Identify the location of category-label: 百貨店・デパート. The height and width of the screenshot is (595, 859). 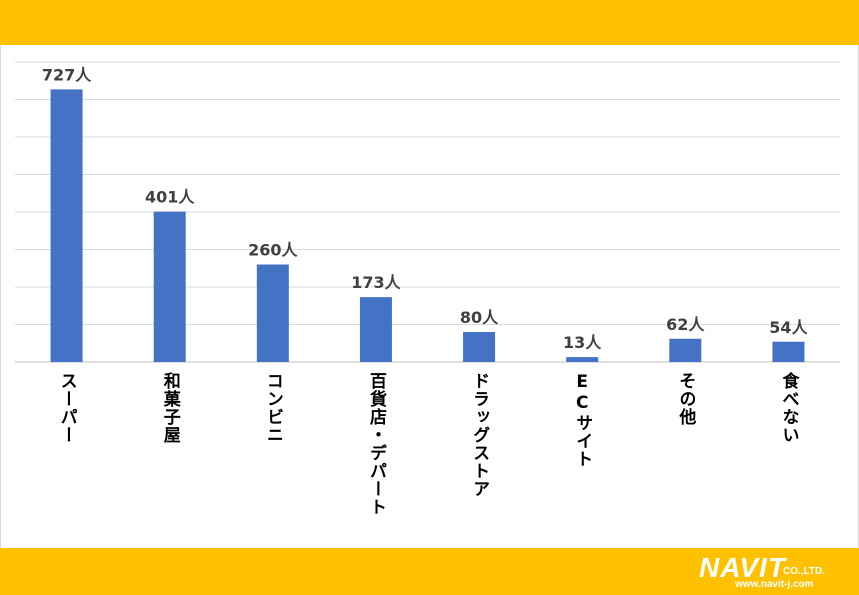
(376, 444).